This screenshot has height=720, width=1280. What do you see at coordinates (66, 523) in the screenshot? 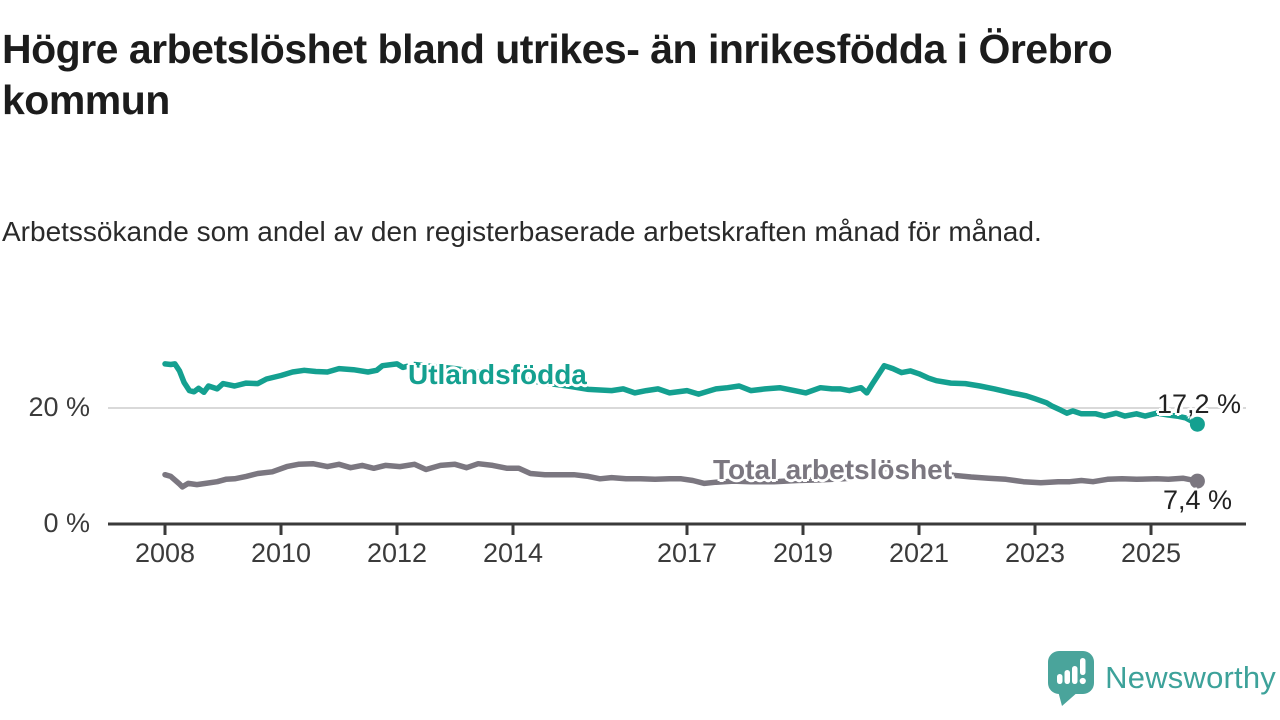
I see `y-axis-label-0: 0 %` at bounding box center [66, 523].